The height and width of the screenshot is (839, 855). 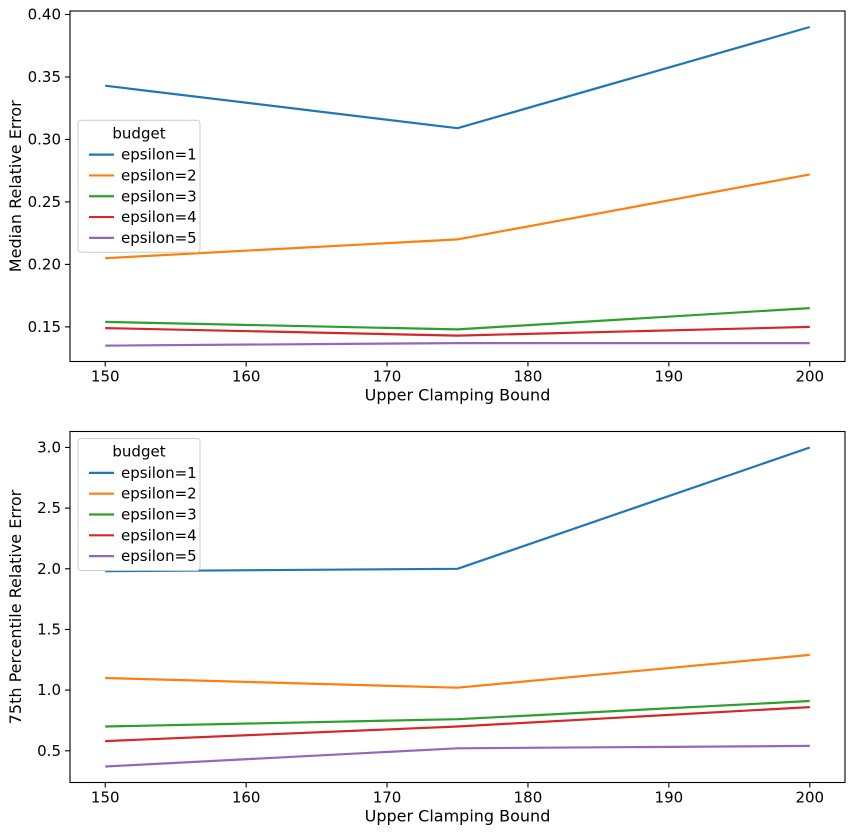 What do you see at coordinates (49, 751) in the screenshot?
I see `y-tick-label: 0.5` at bounding box center [49, 751].